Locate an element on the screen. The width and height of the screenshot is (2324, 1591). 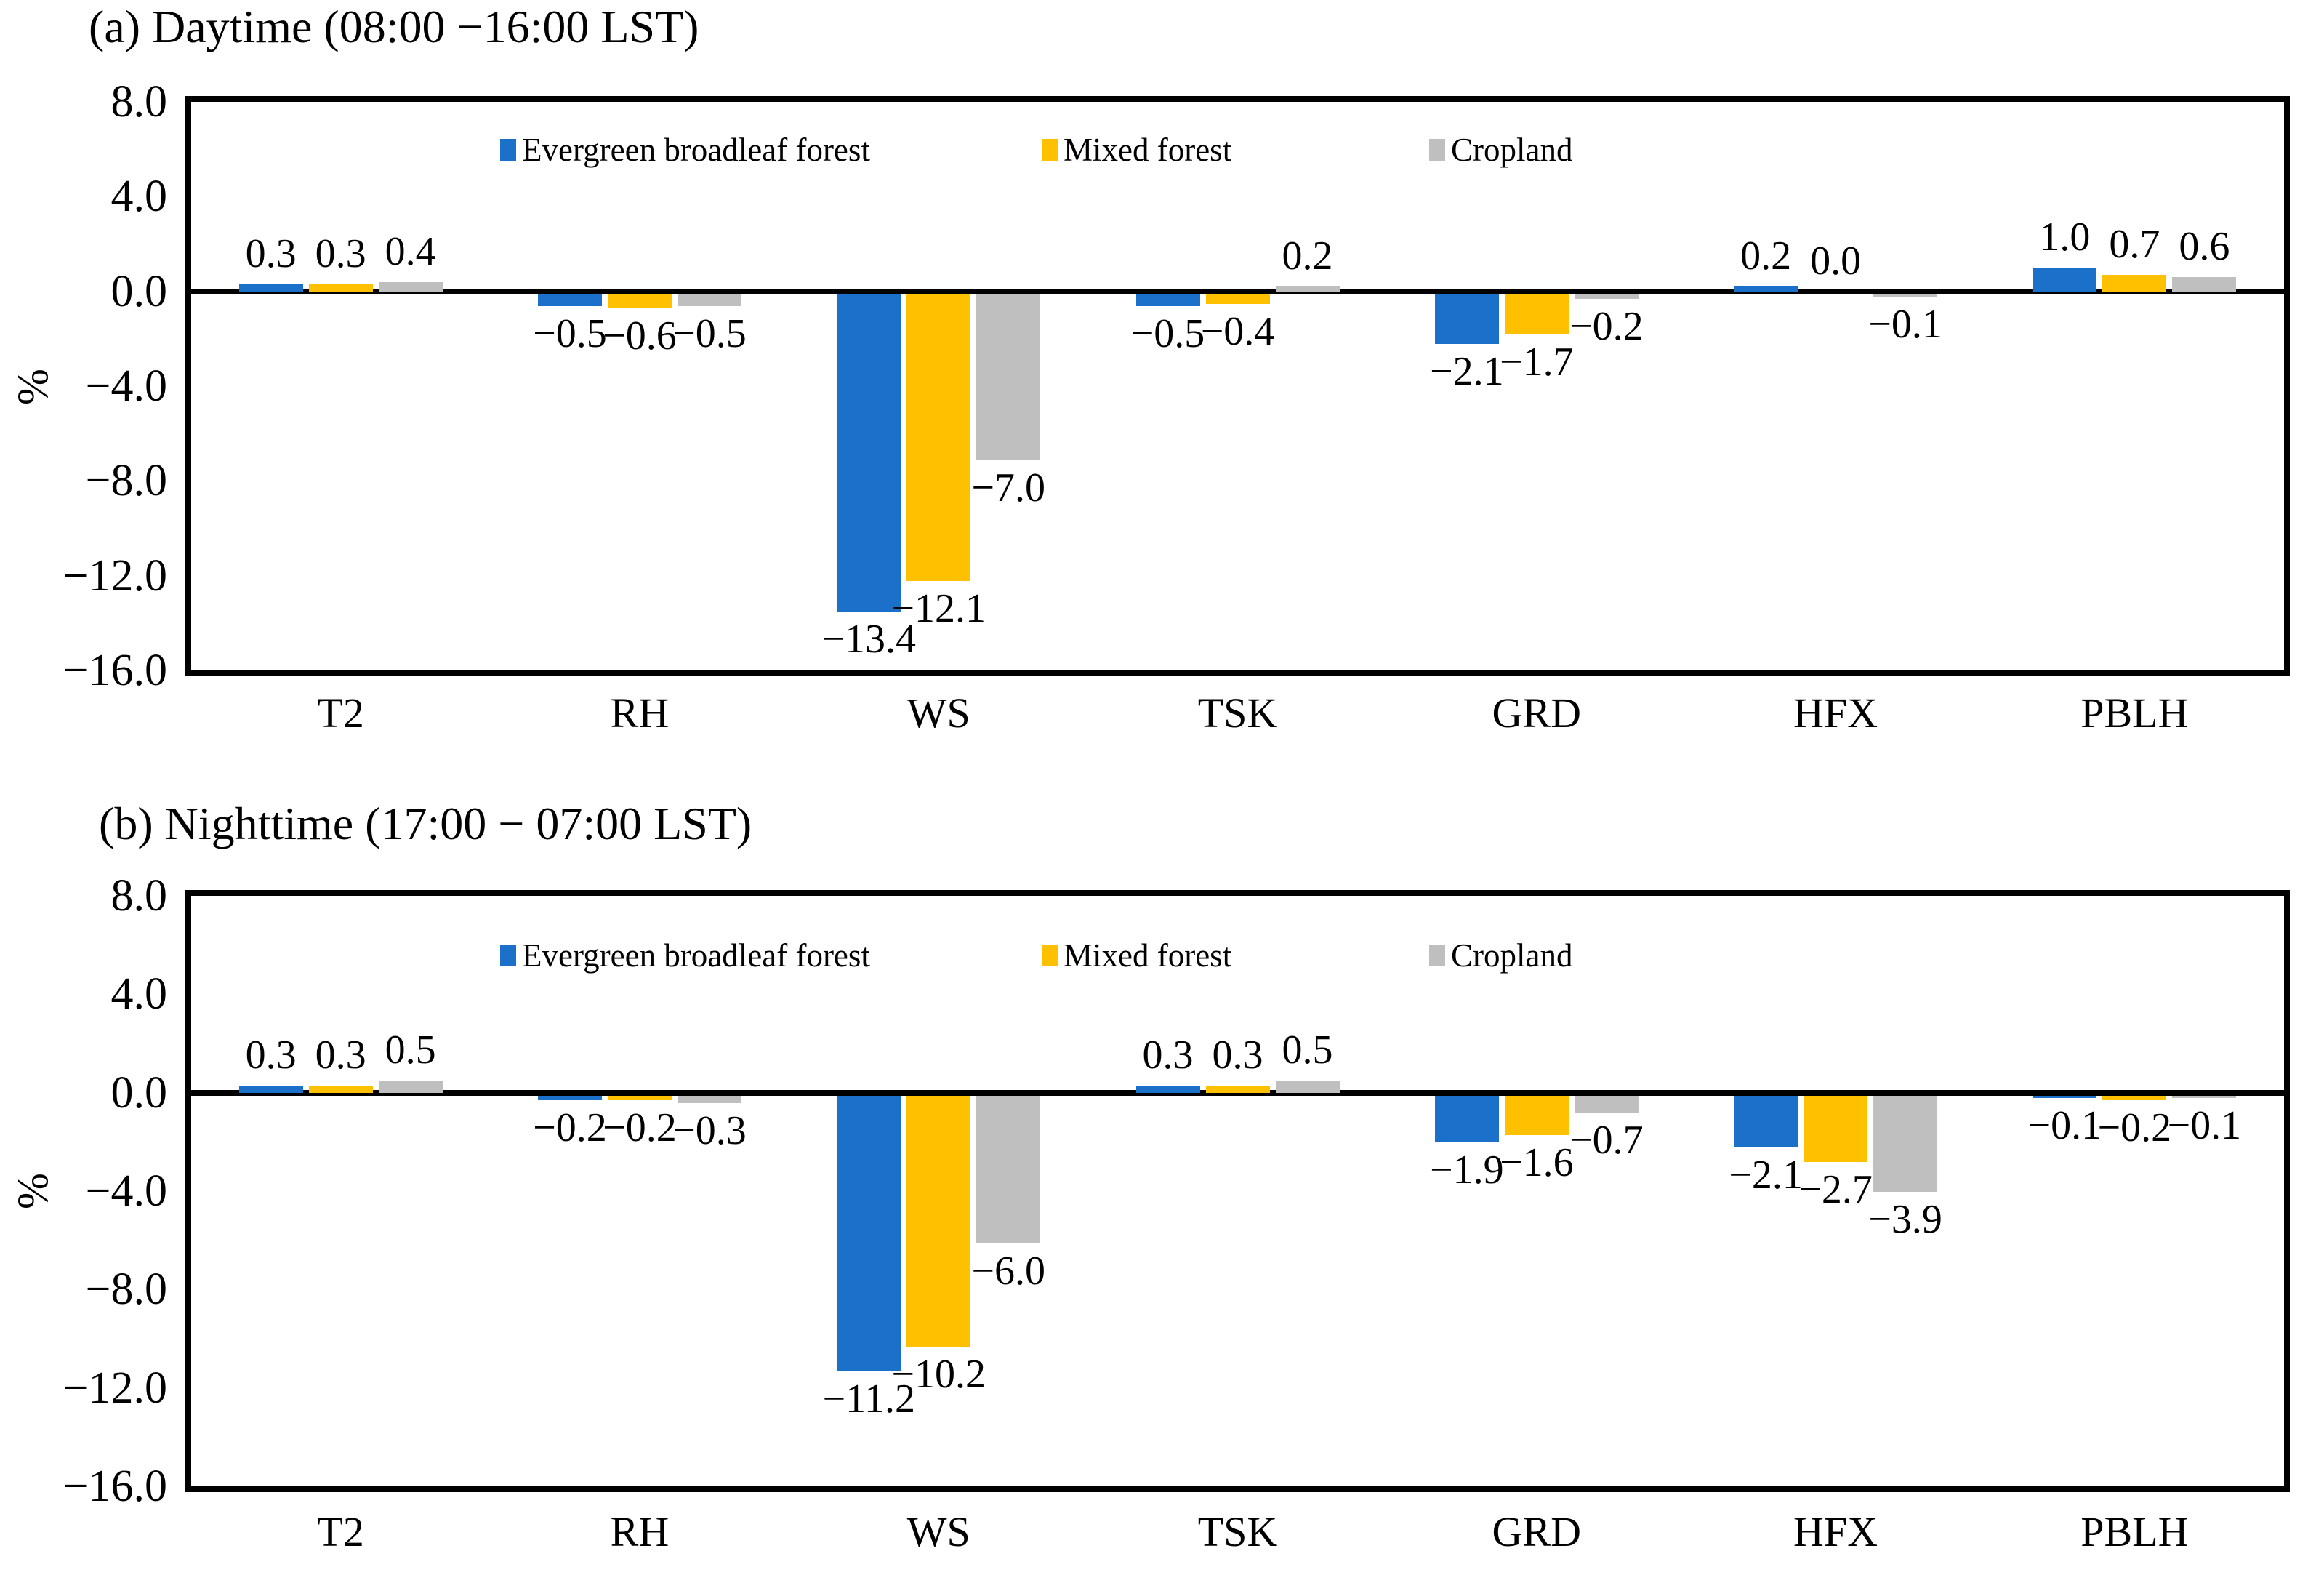
legend-item-b: Evergreen broadleaf forest is located at coordinates (685, 955).